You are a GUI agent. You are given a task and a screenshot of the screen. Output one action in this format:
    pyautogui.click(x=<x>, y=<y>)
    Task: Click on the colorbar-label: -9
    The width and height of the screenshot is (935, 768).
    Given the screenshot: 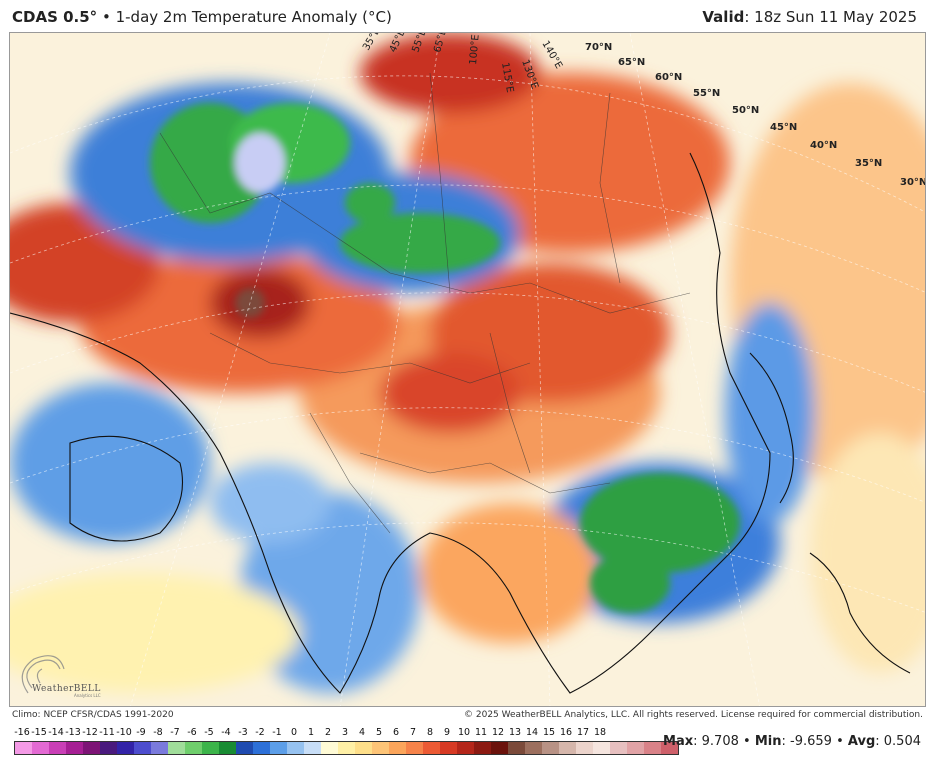 What is the action you would take?
    pyautogui.click(x=141, y=732)
    